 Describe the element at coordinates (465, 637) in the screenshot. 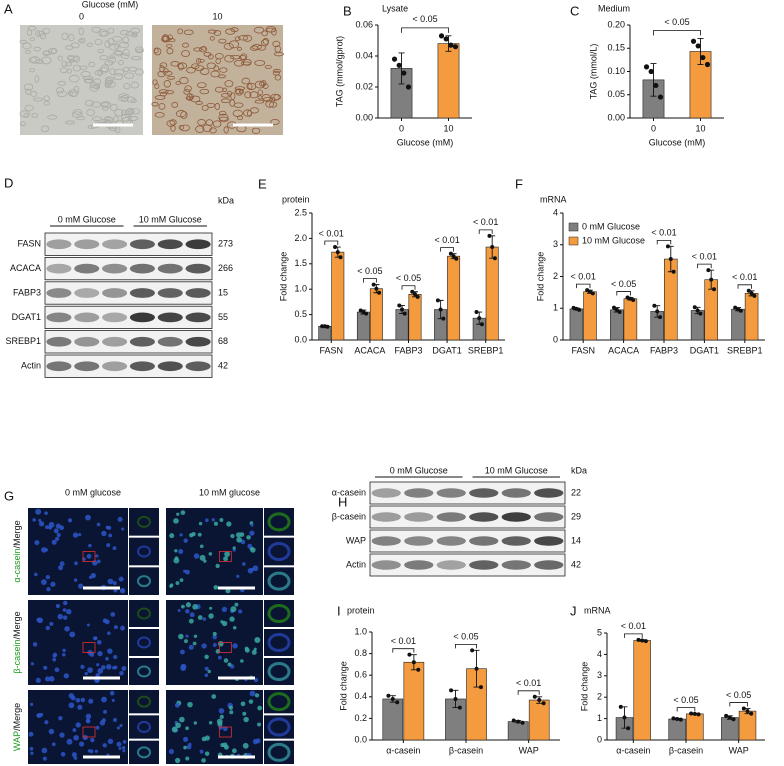

I see `significance-label: < 0.05` at that location.